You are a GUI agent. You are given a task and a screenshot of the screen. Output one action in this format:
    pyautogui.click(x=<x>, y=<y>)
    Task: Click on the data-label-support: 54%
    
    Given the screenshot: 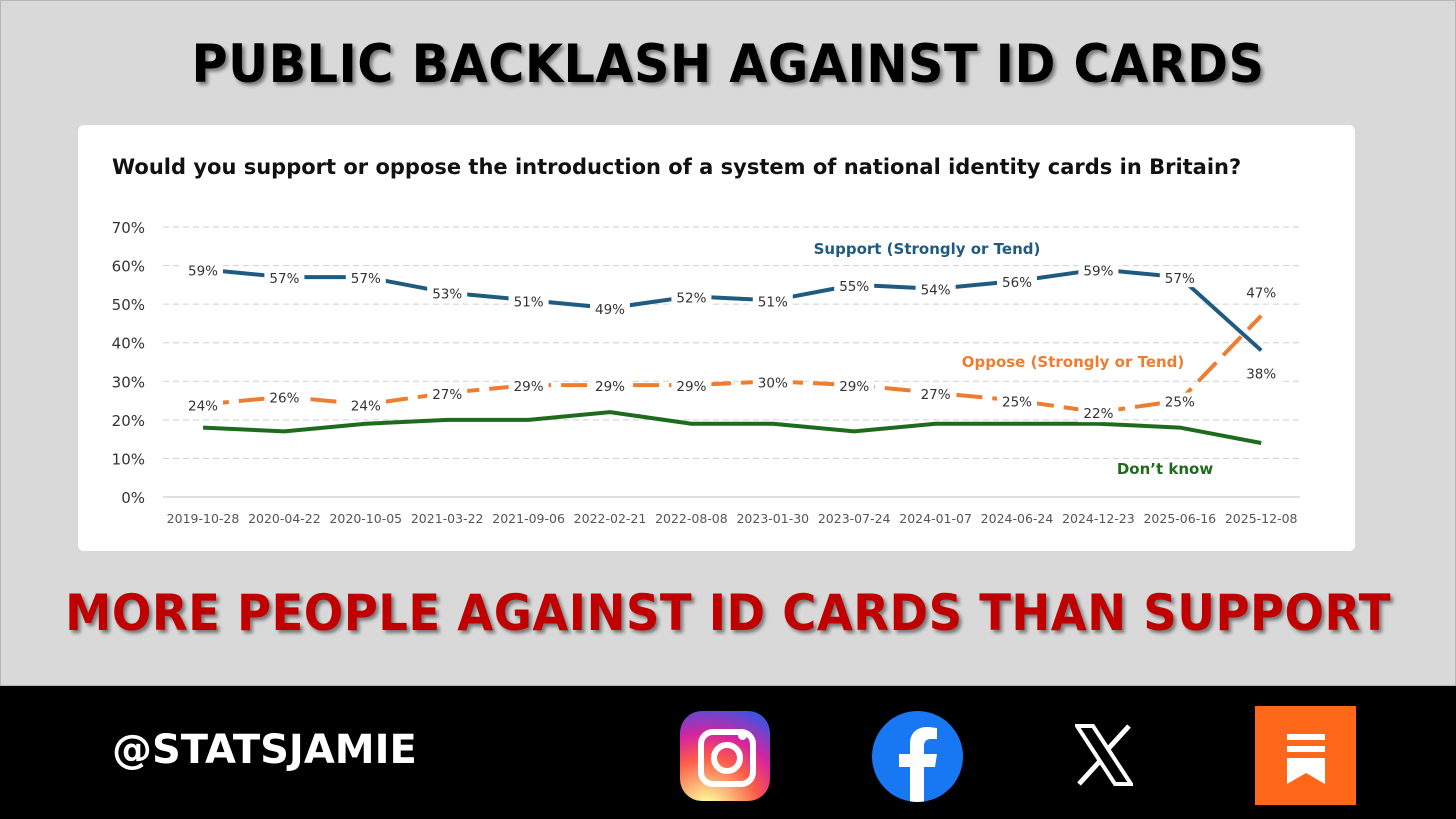 What is the action you would take?
    pyautogui.click(x=936, y=291)
    